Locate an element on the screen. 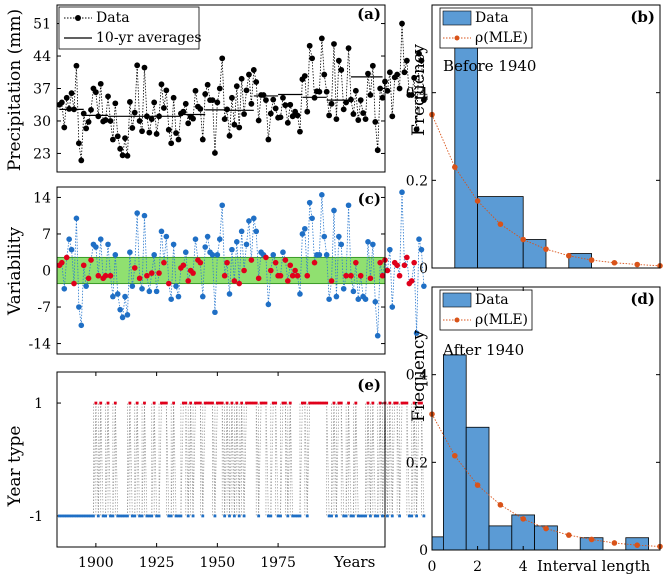 The width and height of the screenshot is (664, 581). hist-ytick-label: 0.2 is located at coordinates (417, 463).